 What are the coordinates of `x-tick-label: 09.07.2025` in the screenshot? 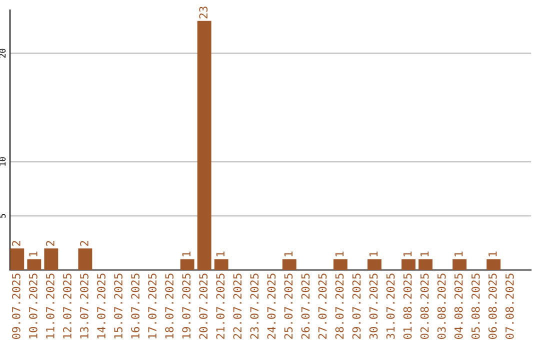 It's located at (16, 306).